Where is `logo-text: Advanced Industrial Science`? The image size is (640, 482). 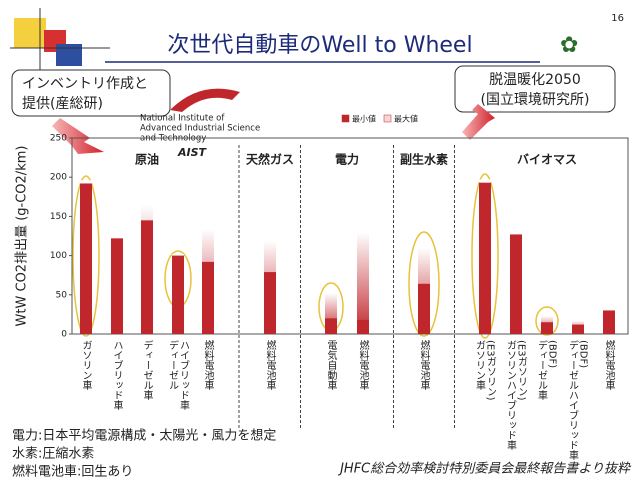 logo-text: Advanced Industrial Science is located at coordinates (200, 129).